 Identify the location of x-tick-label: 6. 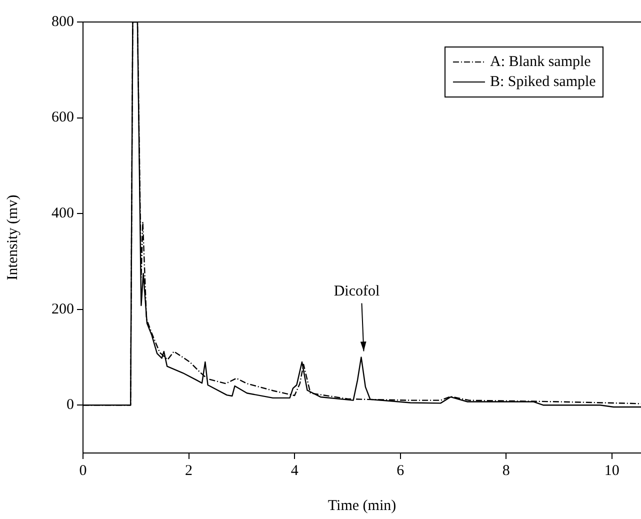
(400, 470).